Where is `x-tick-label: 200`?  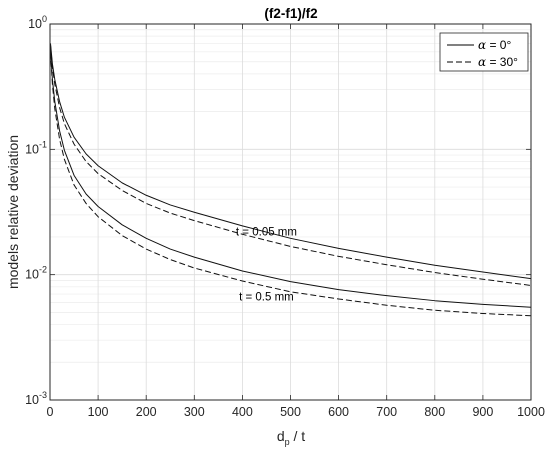
x-tick-label: 200 is located at coordinates (146, 412).